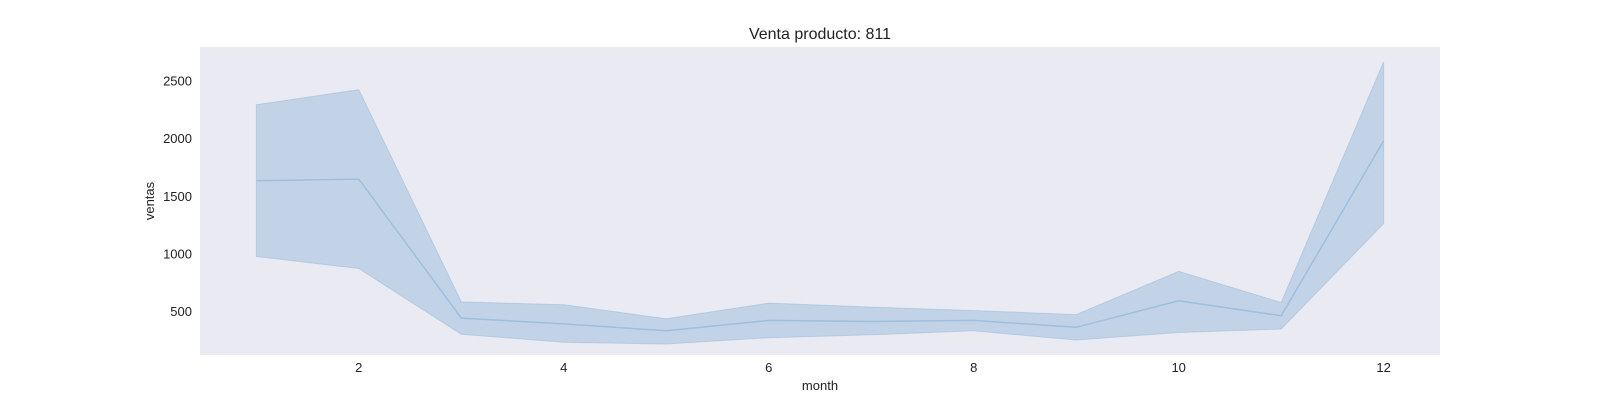 The width and height of the screenshot is (1600, 400). Describe the element at coordinates (563, 367) in the screenshot. I see `x-tick-label: 4` at that location.